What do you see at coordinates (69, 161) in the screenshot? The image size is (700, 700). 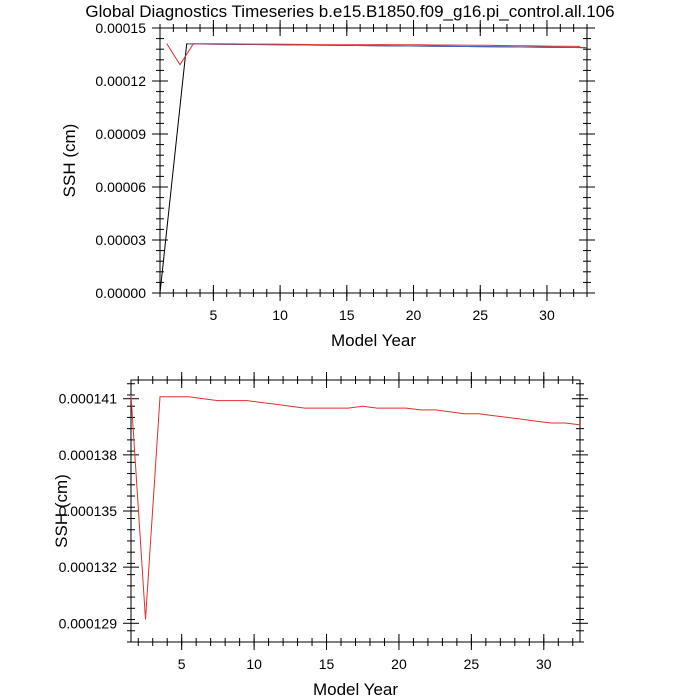 I see `top-y-axis-title: SSH (cm)` at bounding box center [69, 161].